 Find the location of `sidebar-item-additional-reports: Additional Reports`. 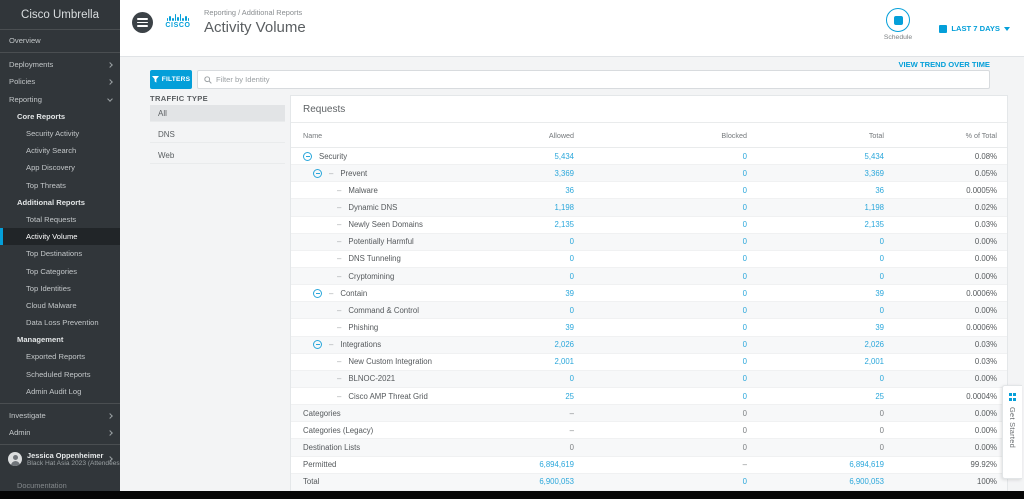

sidebar-item-additional-reports: Additional Reports is located at coordinates (60, 202).